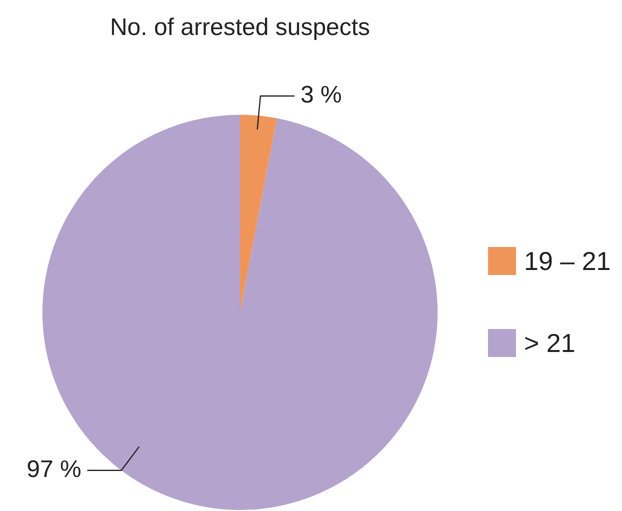  I want to click on legend-label: 19 – 21, so click(567, 261).